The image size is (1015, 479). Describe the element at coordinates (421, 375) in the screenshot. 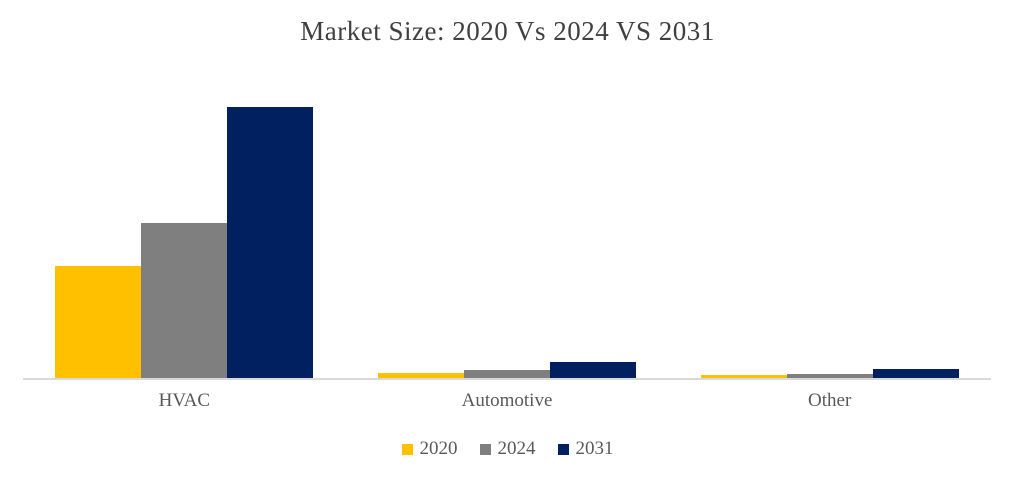

I see `bar-automotive-2020` at that location.